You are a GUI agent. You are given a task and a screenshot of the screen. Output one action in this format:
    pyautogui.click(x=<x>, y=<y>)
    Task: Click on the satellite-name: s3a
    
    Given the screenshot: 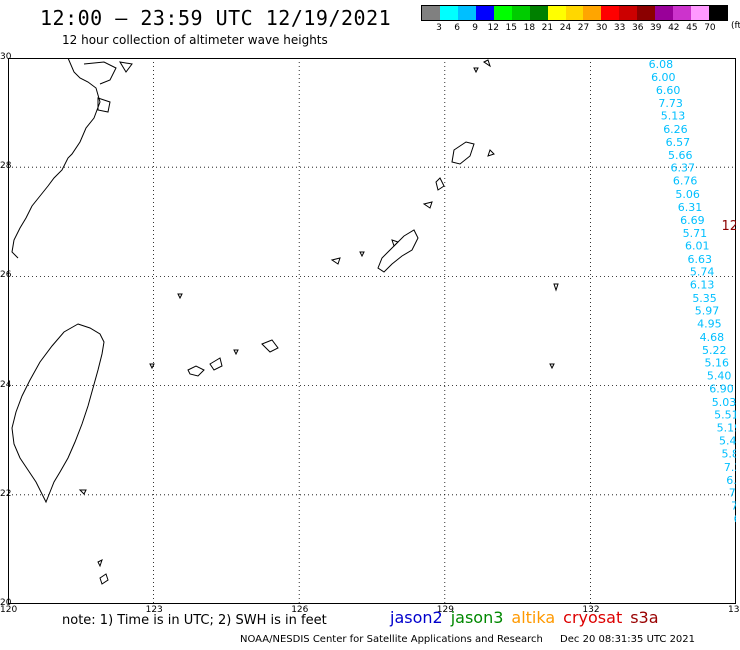 What is the action you would take?
    pyautogui.click(x=644, y=617)
    